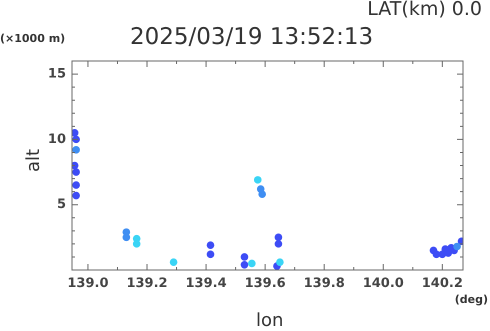 Image resolution: width=490 pixels, height=331 pixels. I want to click on y-tick-label: 10, so click(57, 139).